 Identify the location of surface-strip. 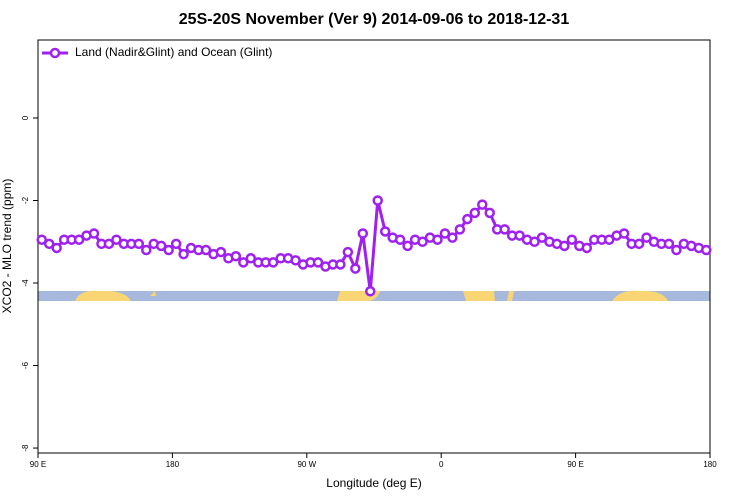
(374, 295).